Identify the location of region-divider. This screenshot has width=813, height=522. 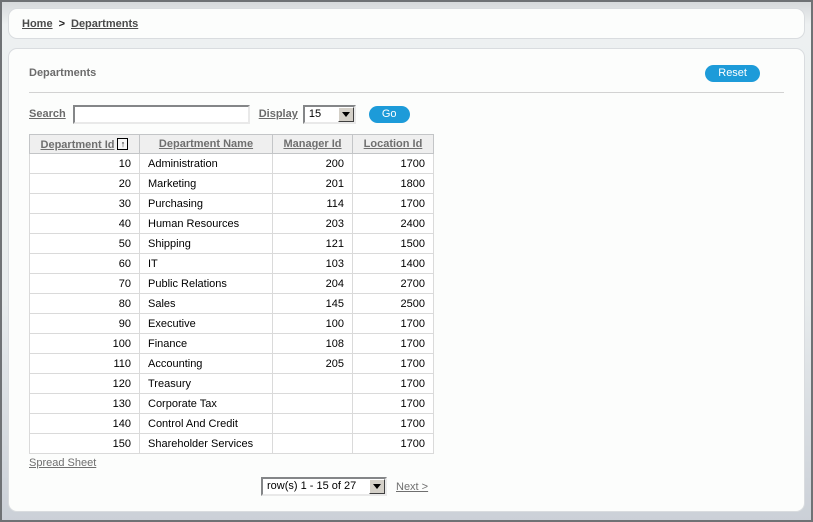
(406, 92).